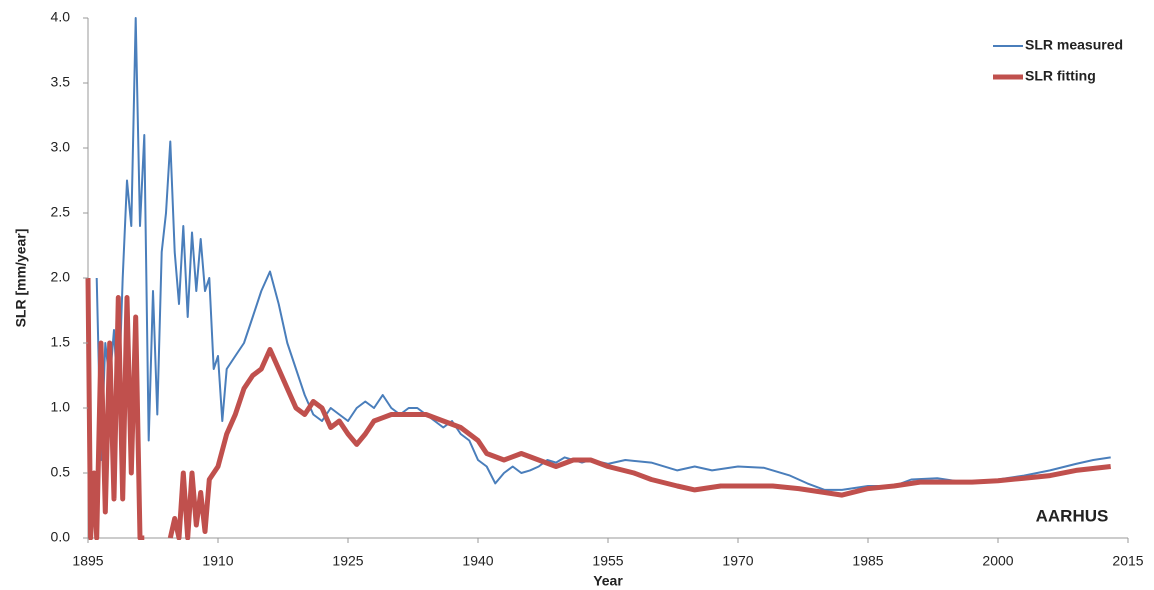 The image size is (1154, 590). Describe the element at coordinates (61, 82) in the screenshot. I see `y-tick-label: 3.5` at that location.